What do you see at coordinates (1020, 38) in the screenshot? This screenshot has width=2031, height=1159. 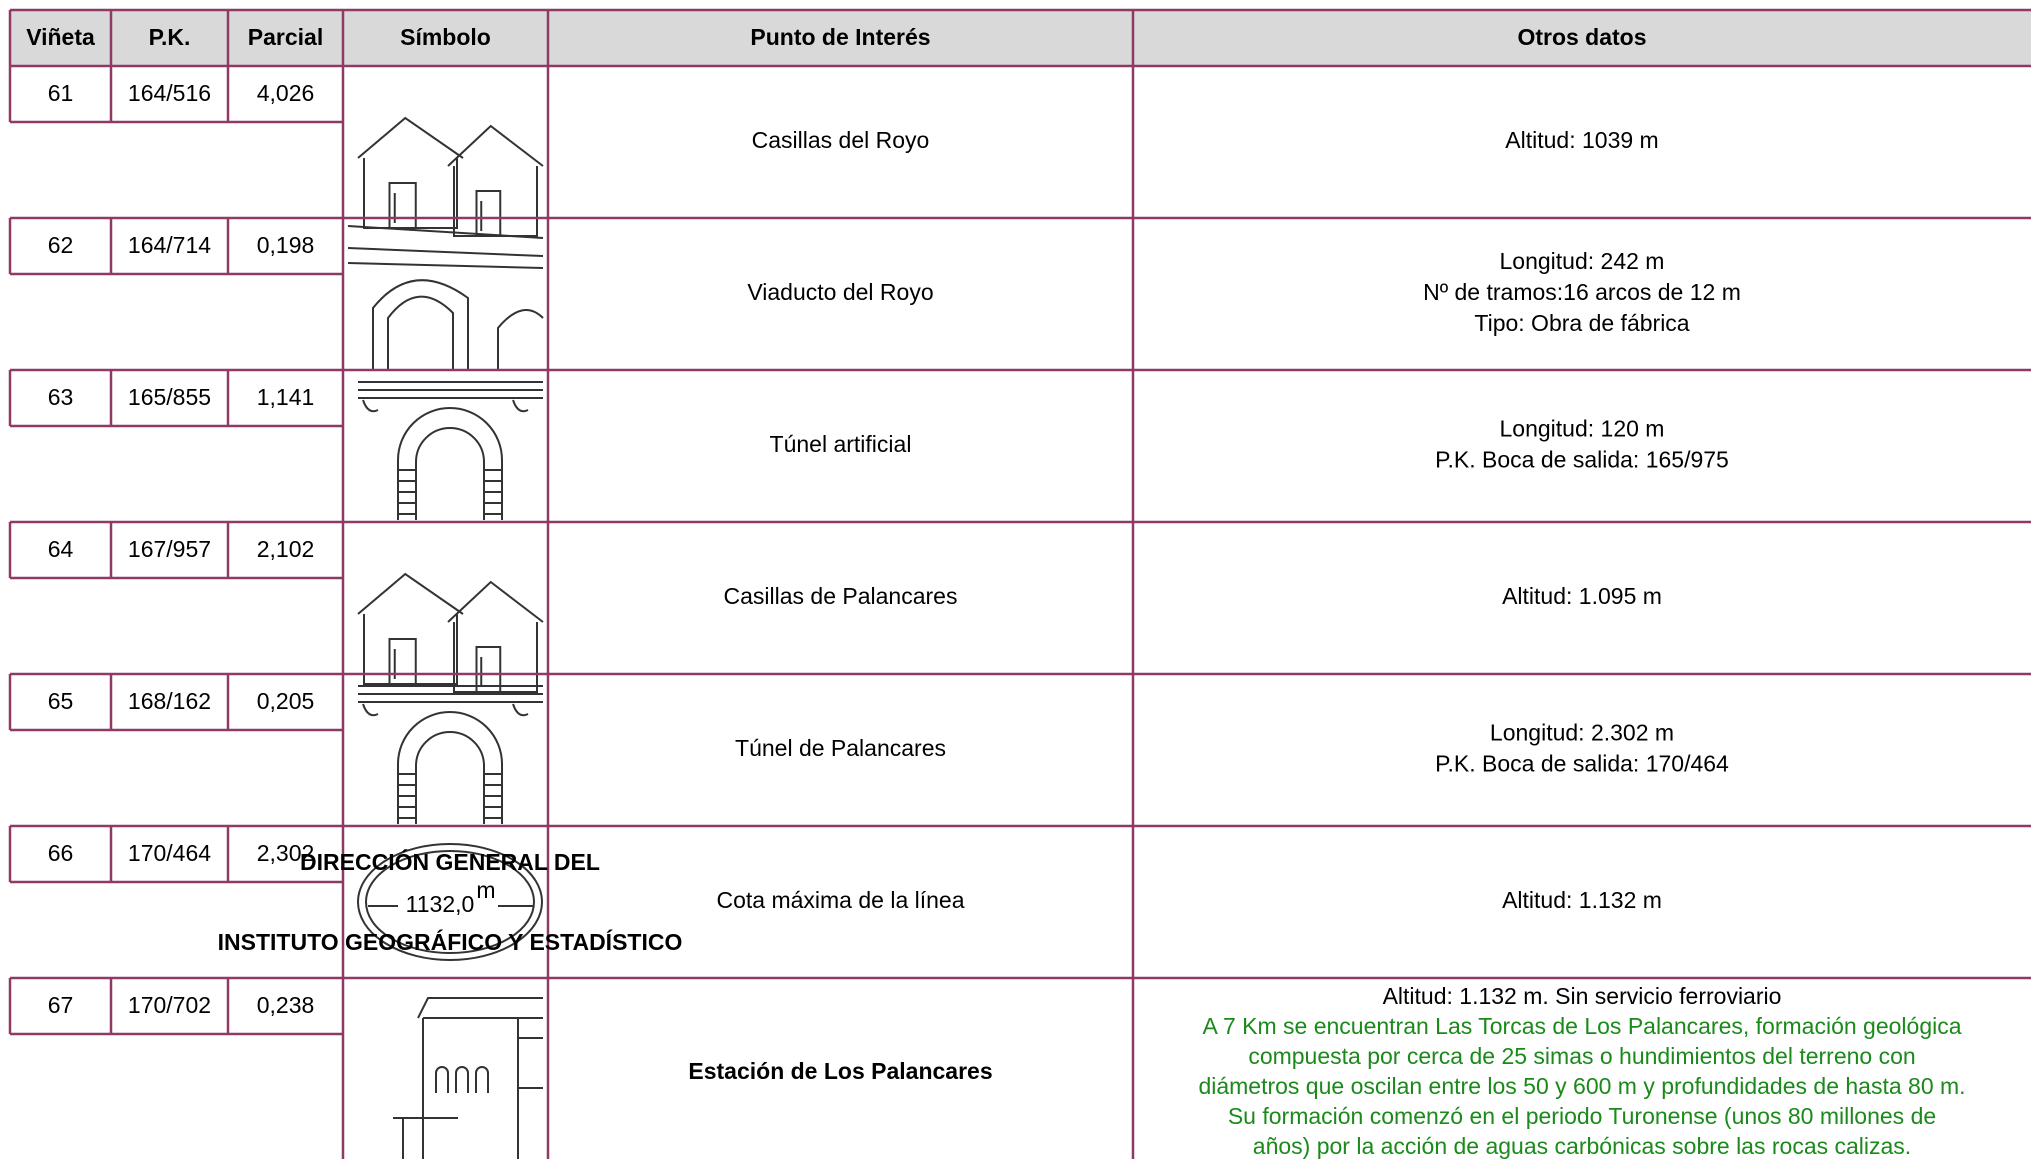 I see `header-bg` at bounding box center [1020, 38].